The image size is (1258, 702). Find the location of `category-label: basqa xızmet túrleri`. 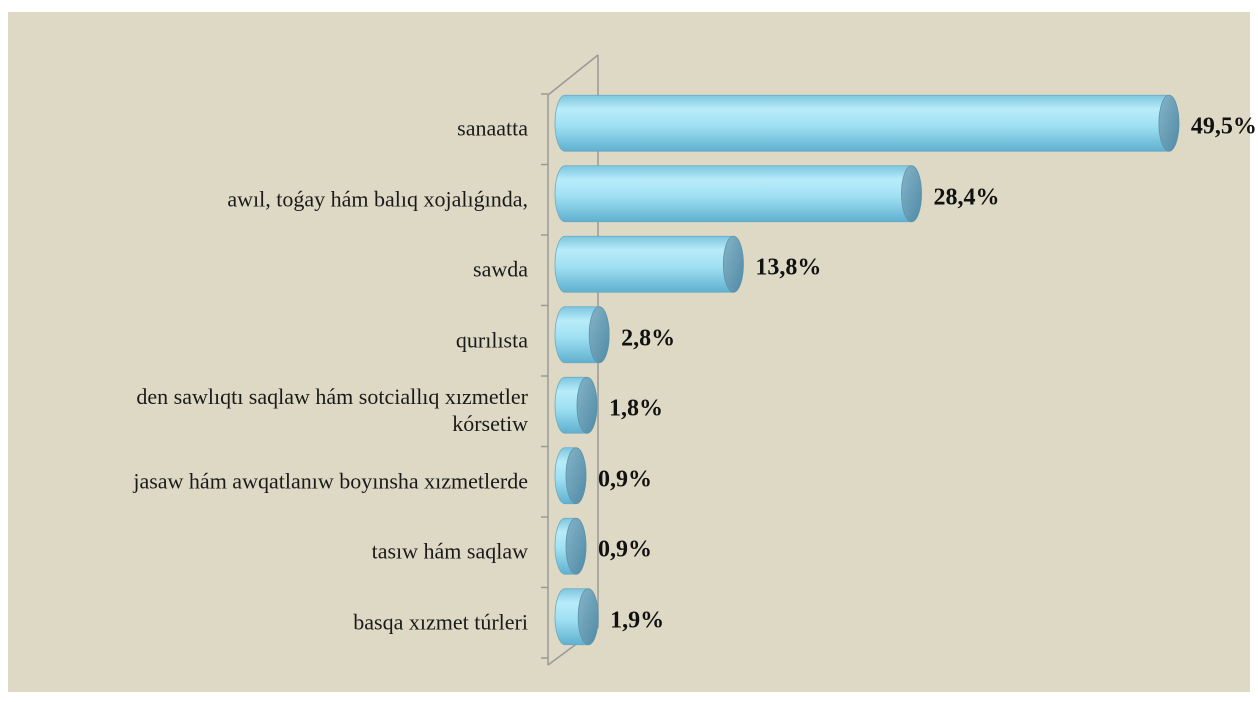

category-label: basqa xızmet túrleri is located at coordinates (440, 622).